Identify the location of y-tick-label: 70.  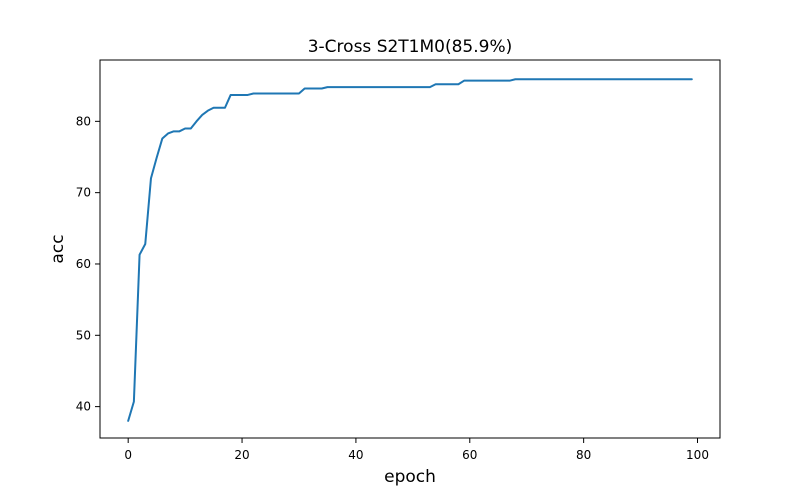
(83, 193).